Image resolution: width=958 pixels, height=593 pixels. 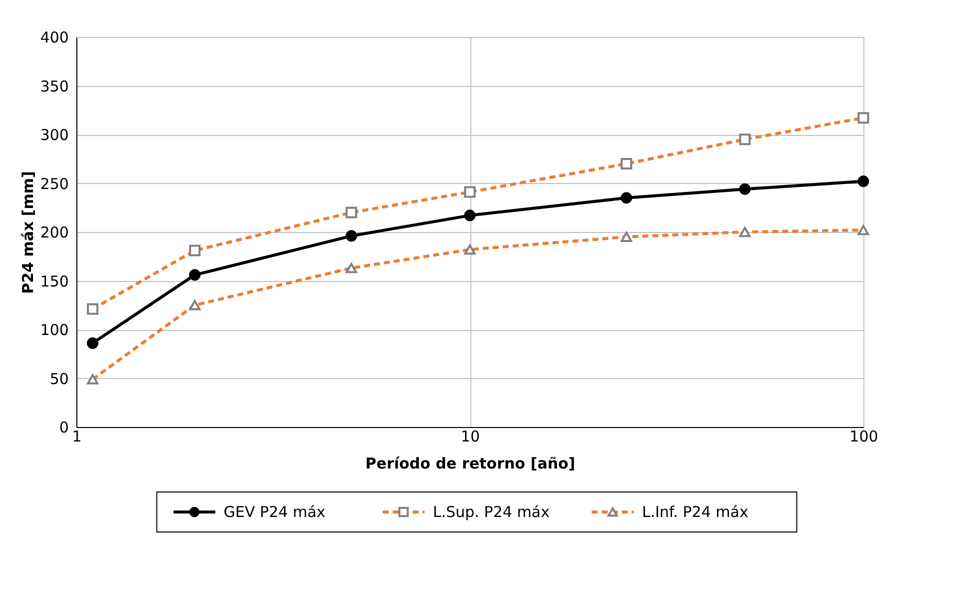 What do you see at coordinates (54, 281) in the screenshot?
I see `y-tick-label: 150` at bounding box center [54, 281].